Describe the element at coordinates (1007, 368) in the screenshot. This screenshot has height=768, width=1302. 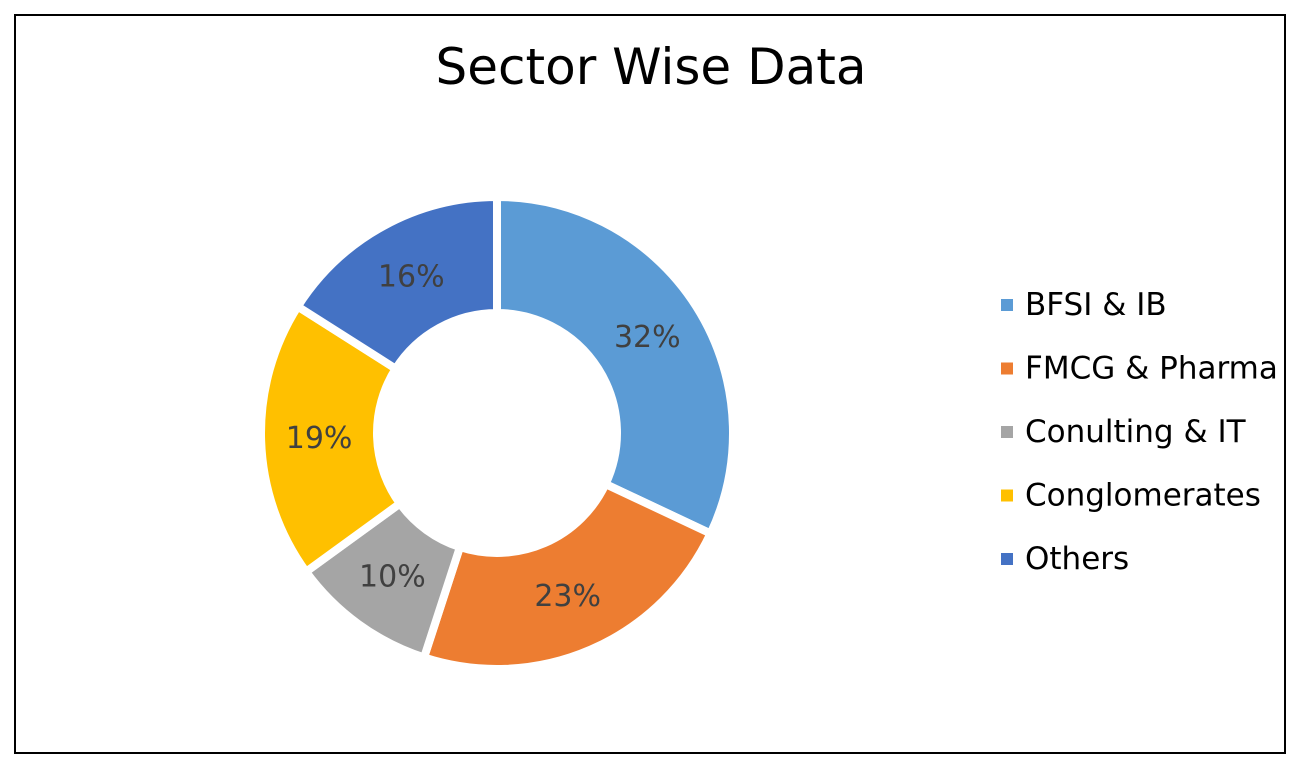
I see `legend-swatch-fmcg-pharma` at that location.